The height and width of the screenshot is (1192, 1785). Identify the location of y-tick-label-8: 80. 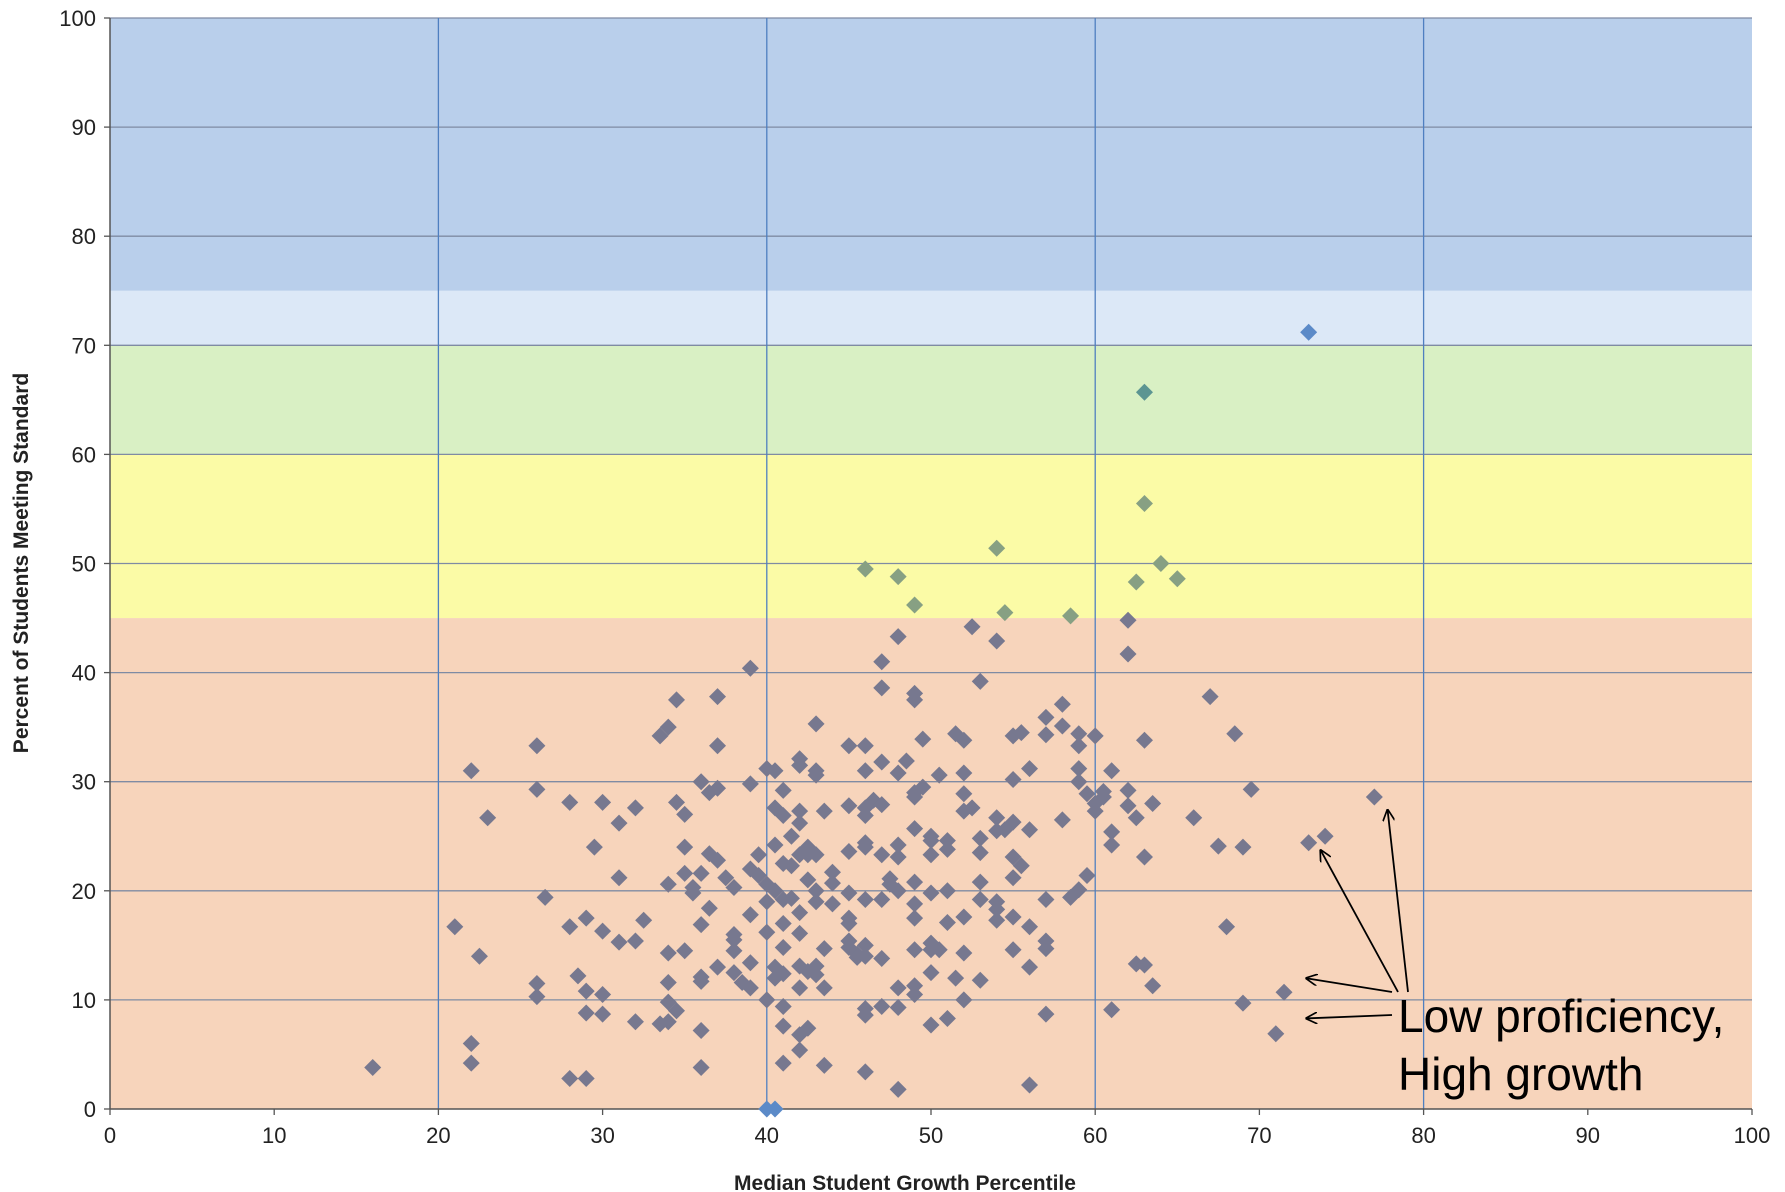
(84, 236).